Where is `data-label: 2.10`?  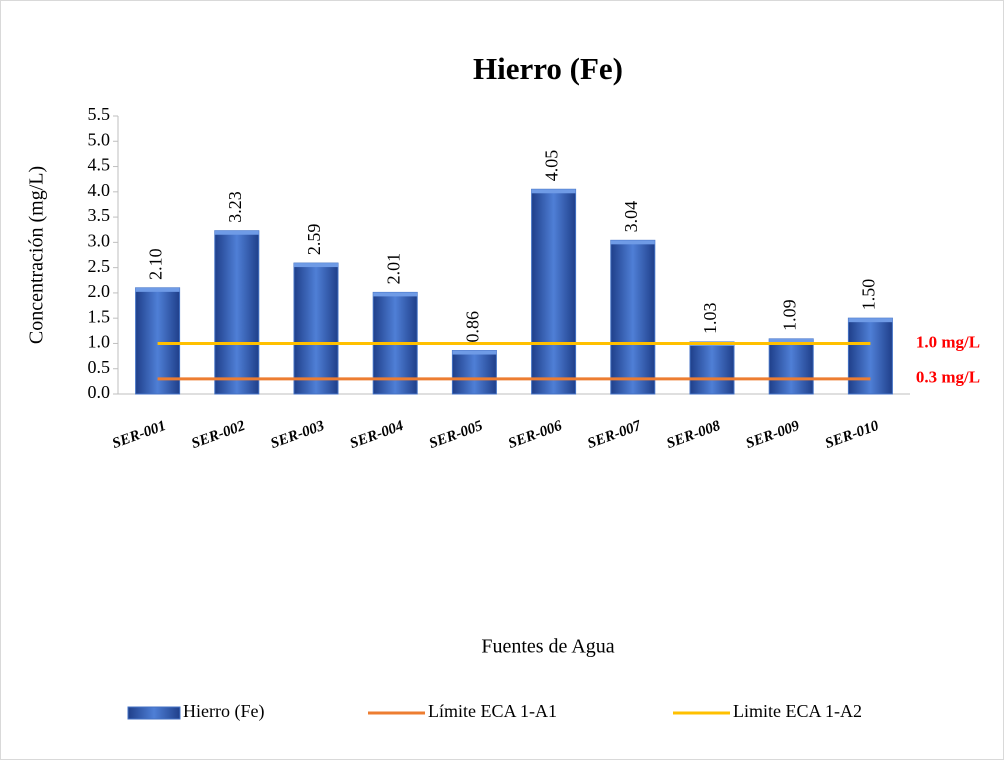
data-label: 2.10 is located at coordinates (156, 264).